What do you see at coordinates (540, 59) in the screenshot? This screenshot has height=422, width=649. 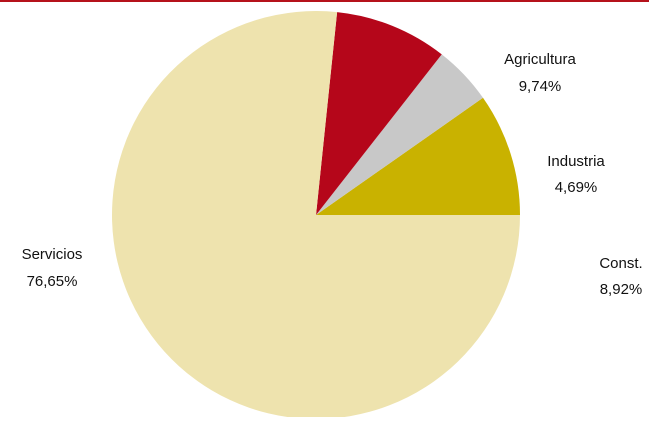 I see `slice-label-agricultura: Agricultura` at bounding box center [540, 59].